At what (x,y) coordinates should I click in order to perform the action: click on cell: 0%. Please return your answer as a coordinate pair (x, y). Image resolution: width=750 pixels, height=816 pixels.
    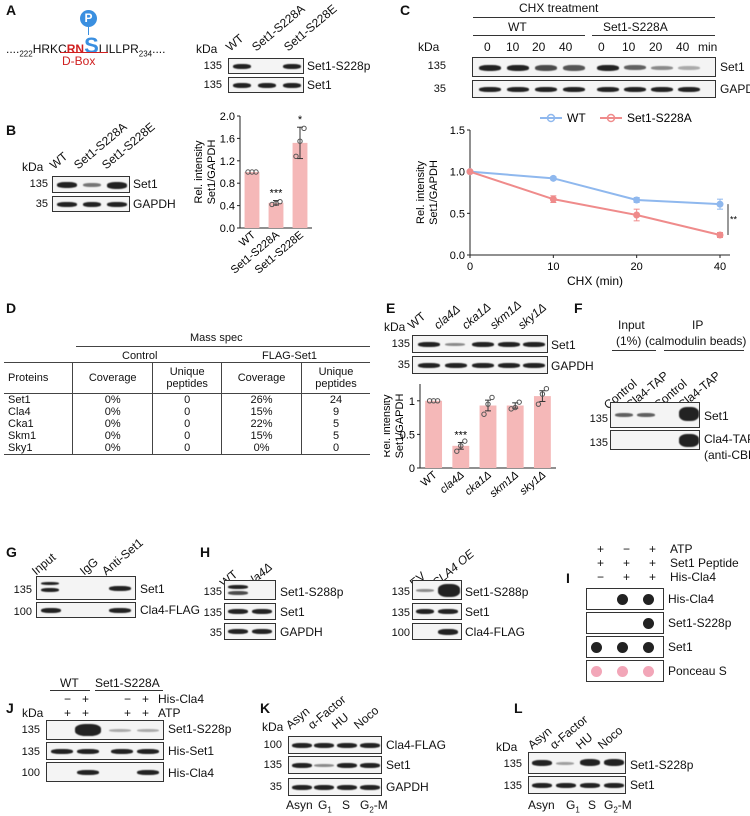
    Looking at the image, I should click on (112, 424).